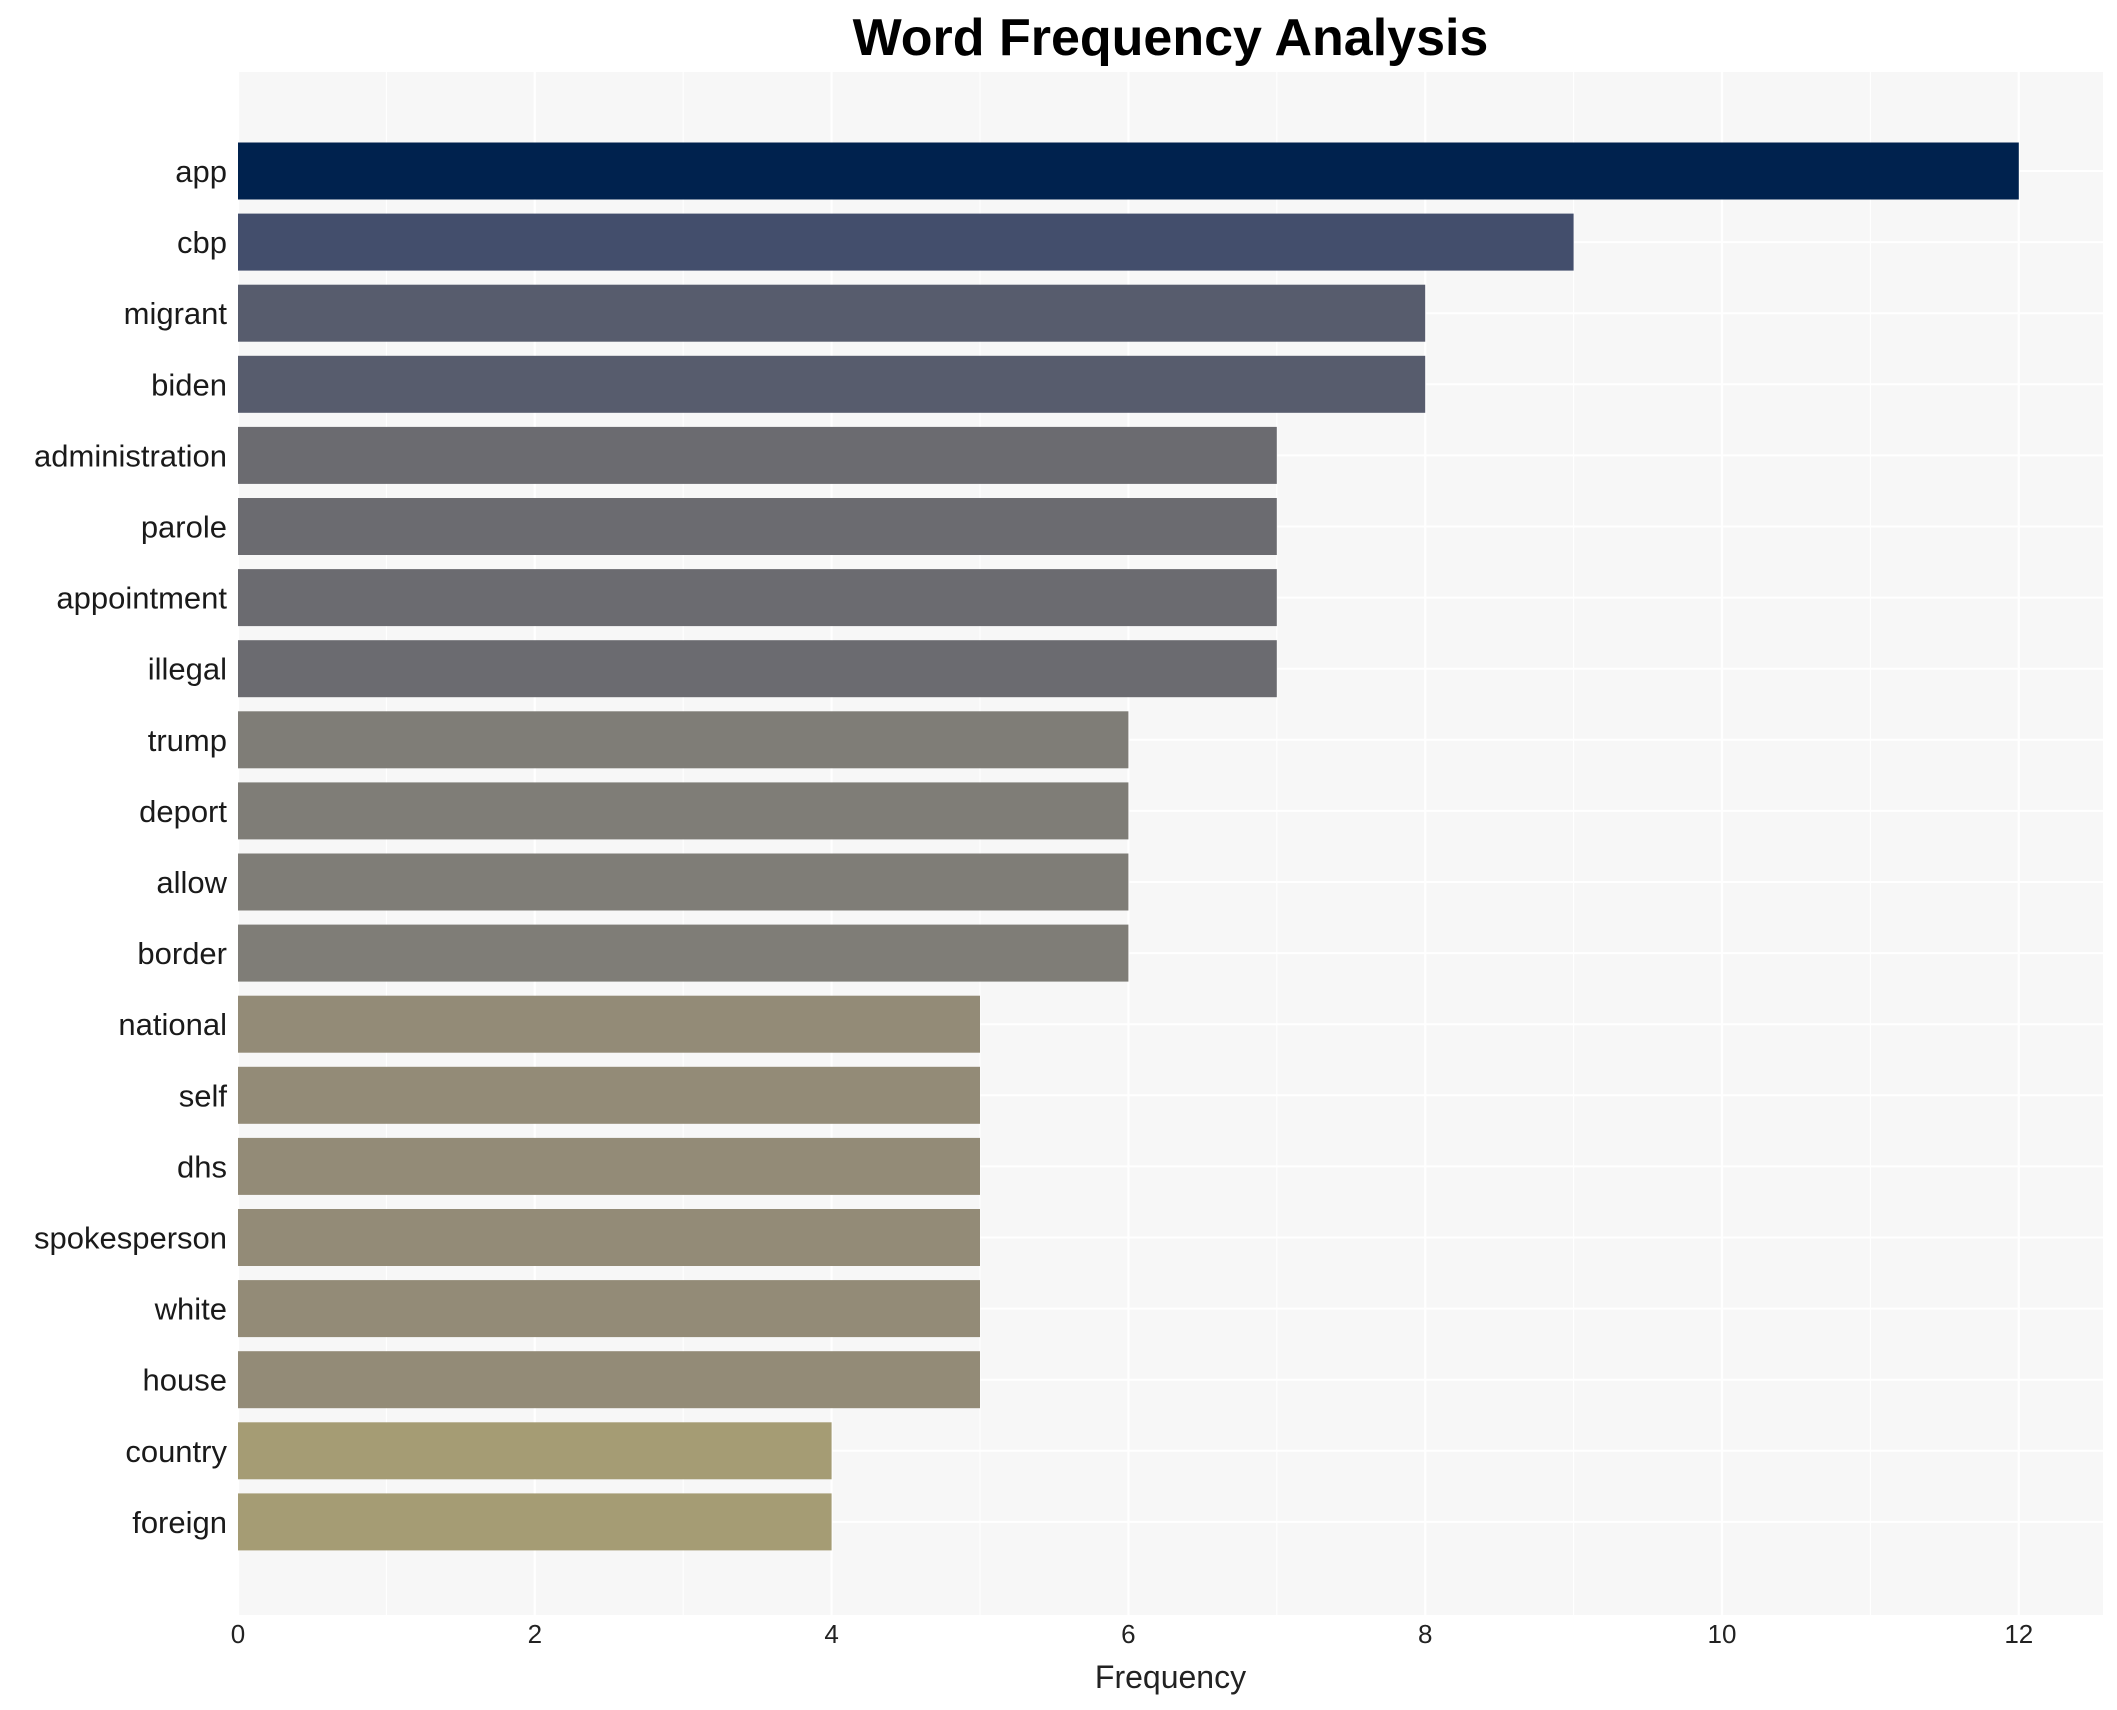 The image size is (2117, 1710). Describe the element at coordinates (187, 669) in the screenshot. I see `category-label-illegal: illegal` at that location.